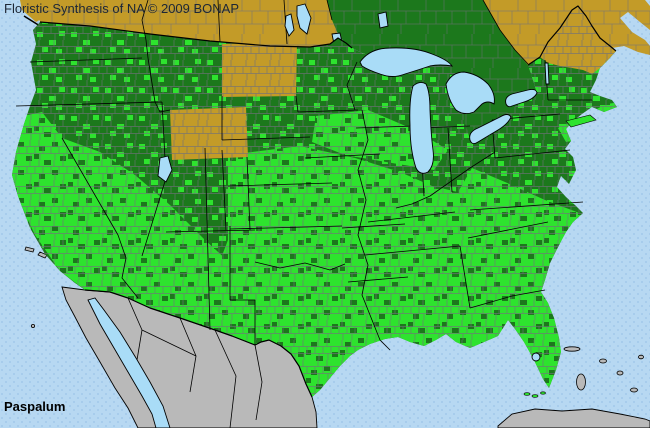 Image resolution: width=650 pixels, height=428 pixels. I want to click on great-salt-lake, so click(165, 169).